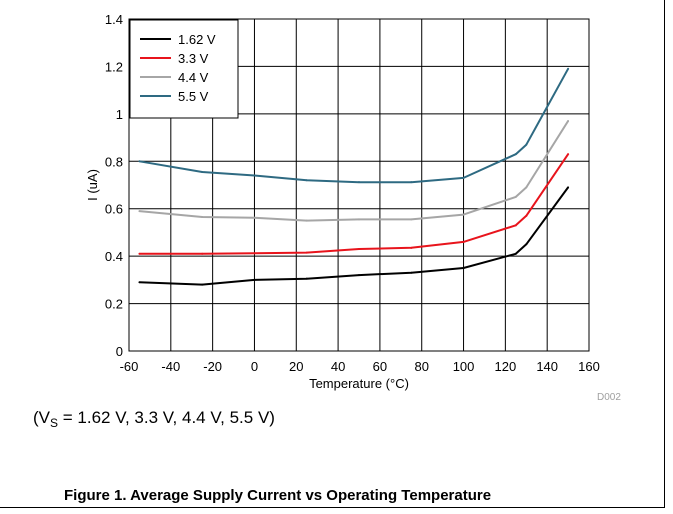 The width and height of the screenshot is (673, 514). What do you see at coordinates (166, 417) in the screenshot?
I see `conditions-values: = 1.62 V, 3.3 V, 4.4 V, 5.5 V)` at bounding box center [166, 417].